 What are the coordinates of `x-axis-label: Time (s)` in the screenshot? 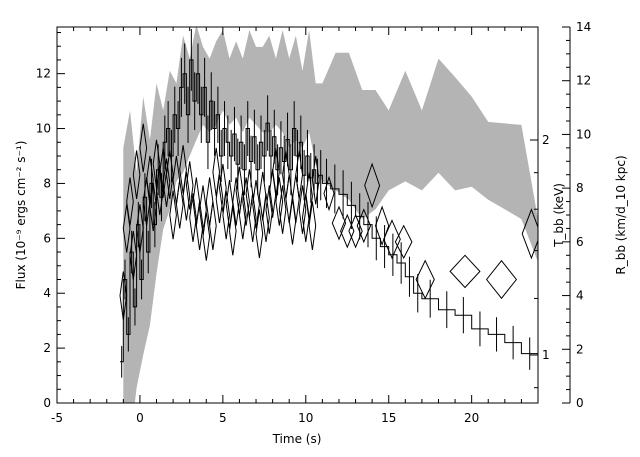 It's located at (297, 439).